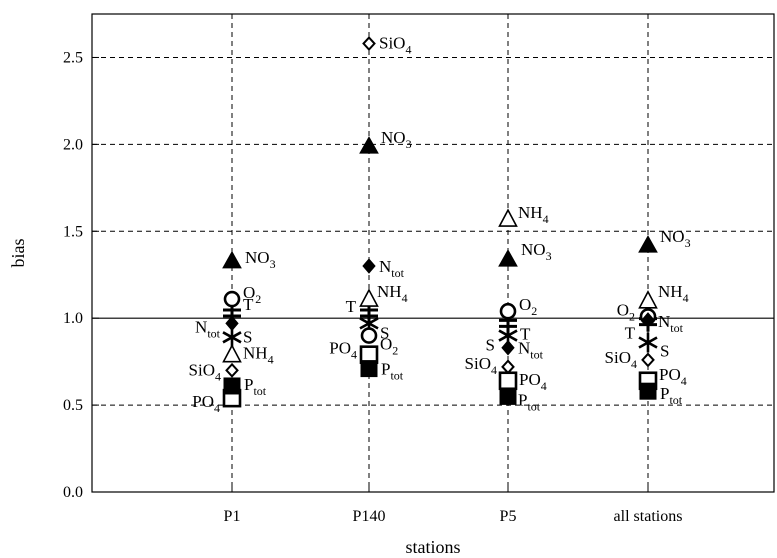  What do you see at coordinates (232, 386) in the screenshot?
I see `point-ptot-p1` at bounding box center [232, 386].